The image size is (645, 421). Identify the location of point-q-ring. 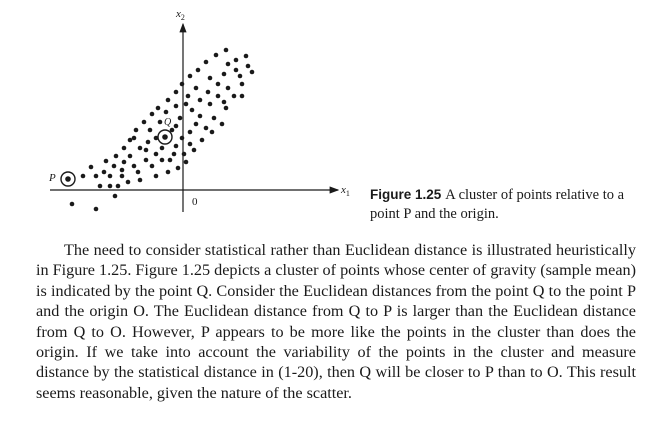
(165, 137).